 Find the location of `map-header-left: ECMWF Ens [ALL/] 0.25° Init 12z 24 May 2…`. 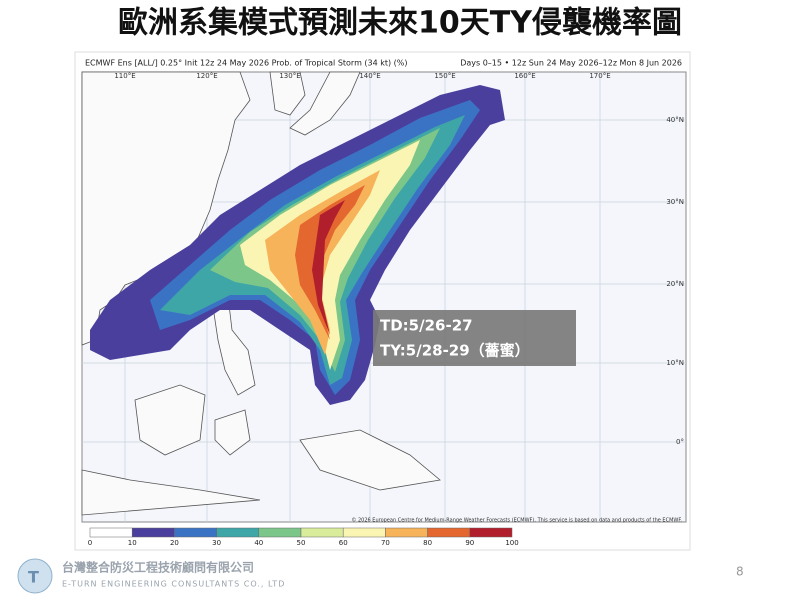

map-header-left: ECMWF Ens [ALL/] 0.25° Init 12z 24 May 2… is located at coordinates (246, 63).